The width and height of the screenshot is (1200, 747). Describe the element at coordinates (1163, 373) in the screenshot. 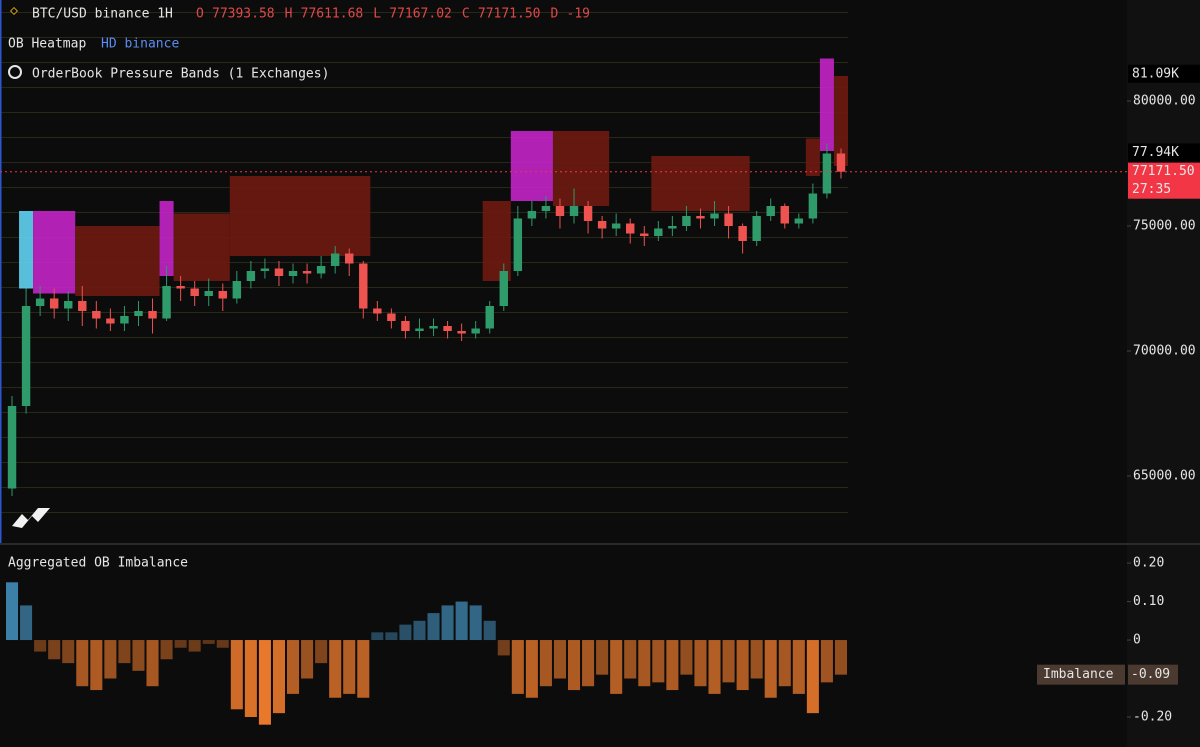

I see `price-axis-area` at that location.